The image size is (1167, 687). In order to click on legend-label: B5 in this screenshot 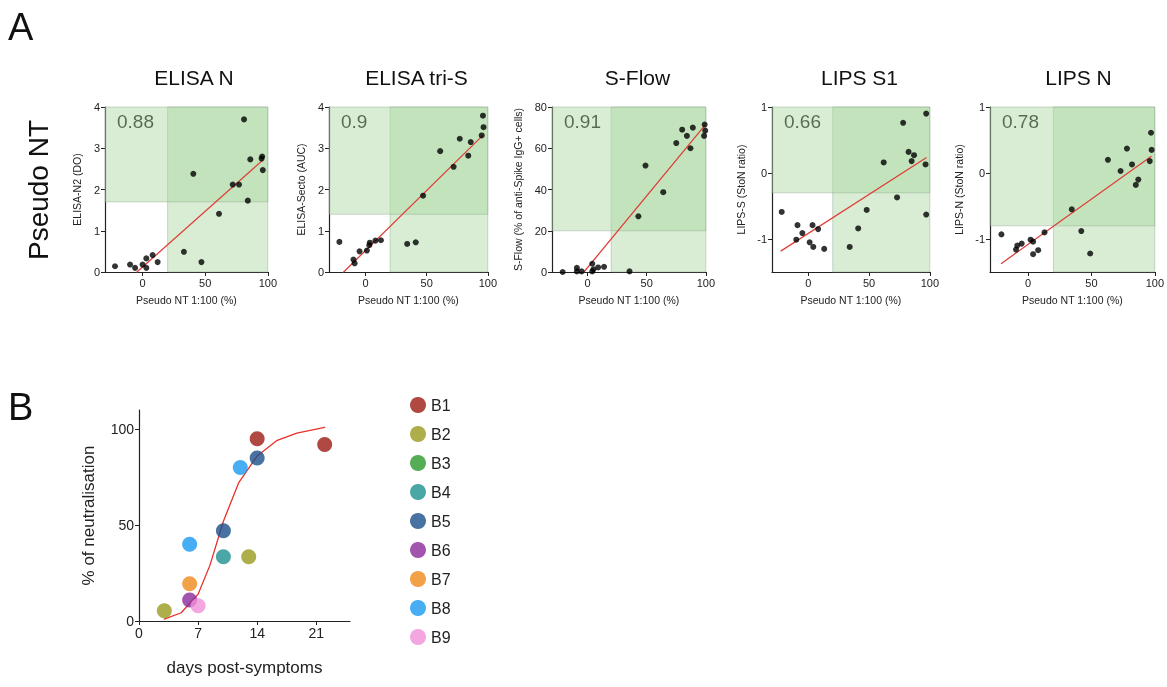, I will do `click(441, 521)`.